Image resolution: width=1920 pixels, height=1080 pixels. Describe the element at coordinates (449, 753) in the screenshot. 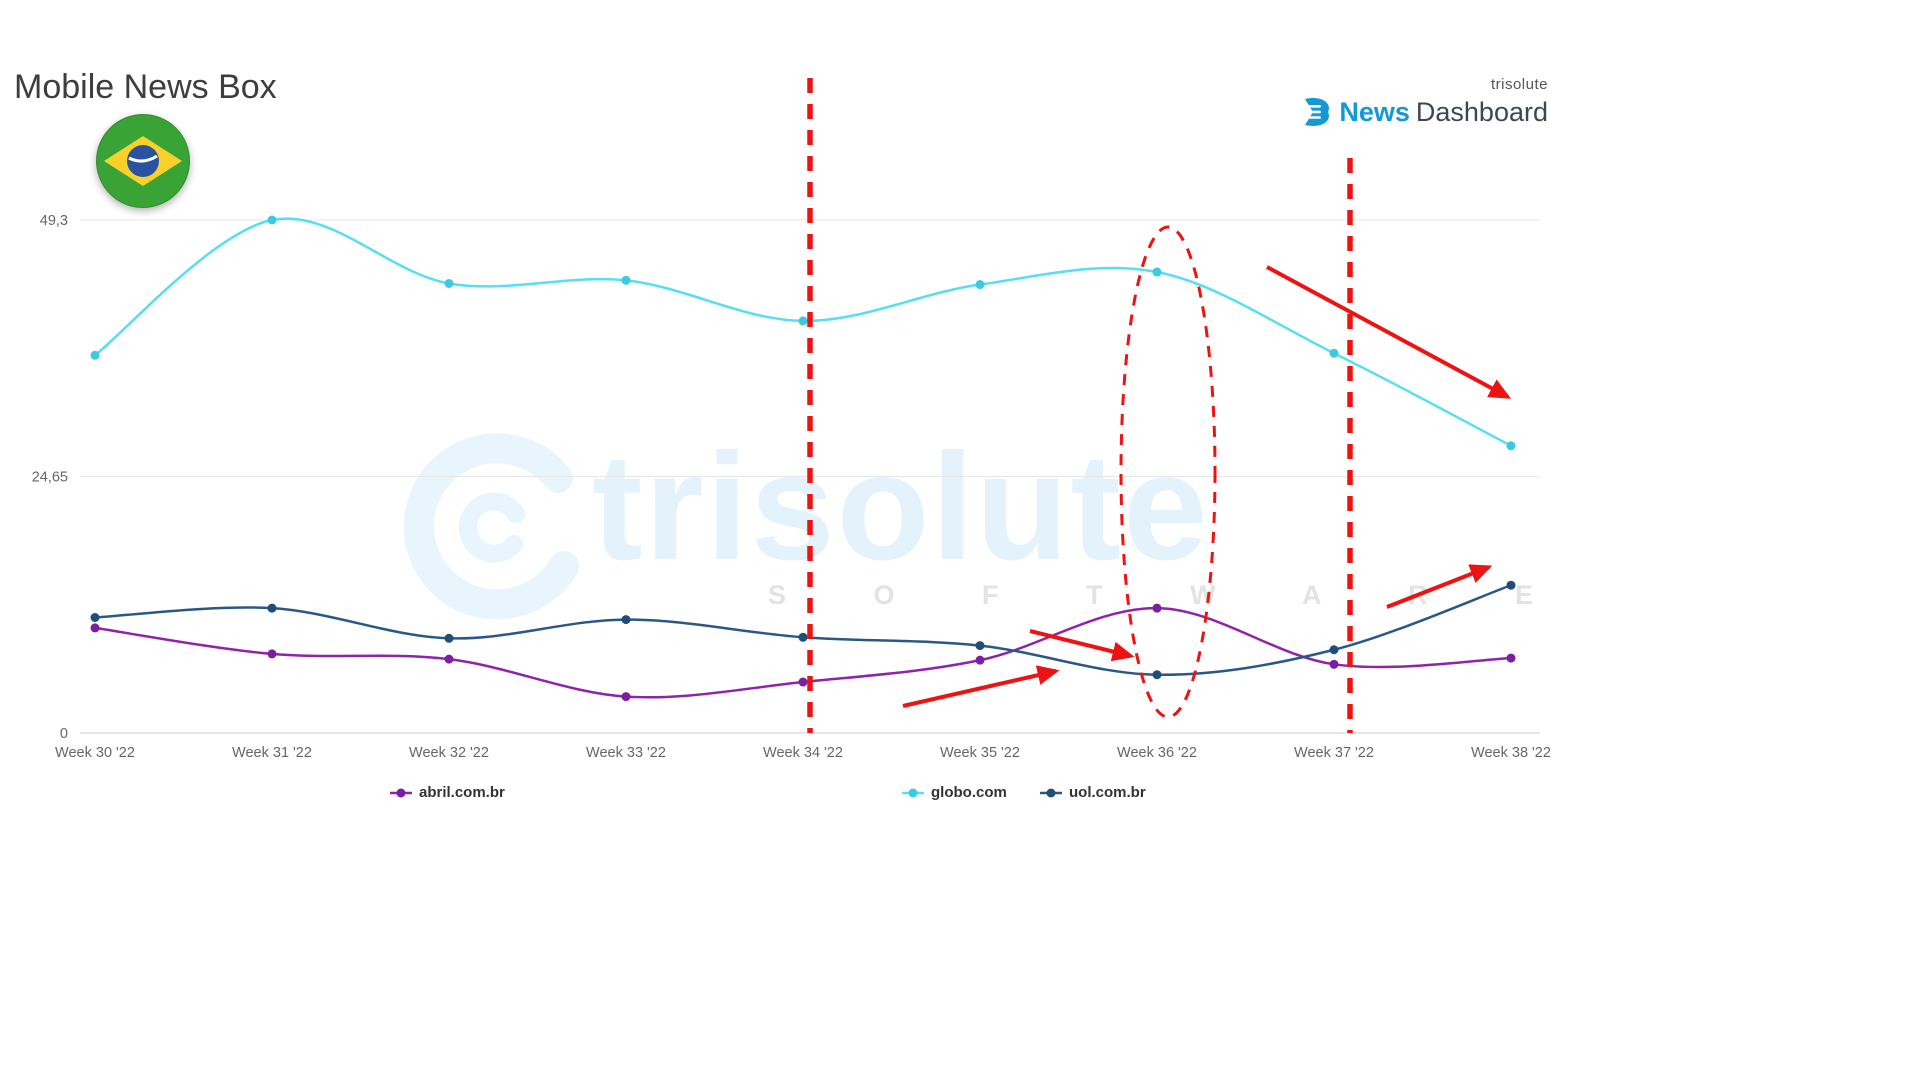

I see `x-axis-label: Week 32 '22` at that location.